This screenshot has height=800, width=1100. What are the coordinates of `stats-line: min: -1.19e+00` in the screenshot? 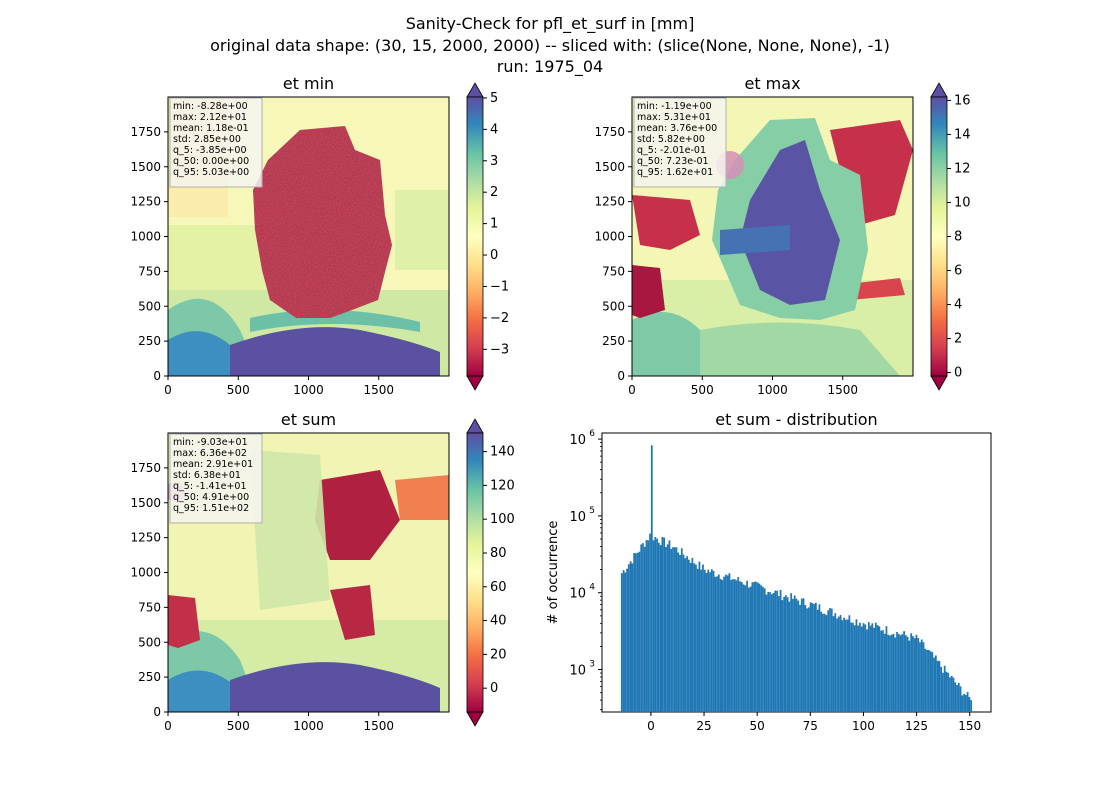 It's located at (674, 106).